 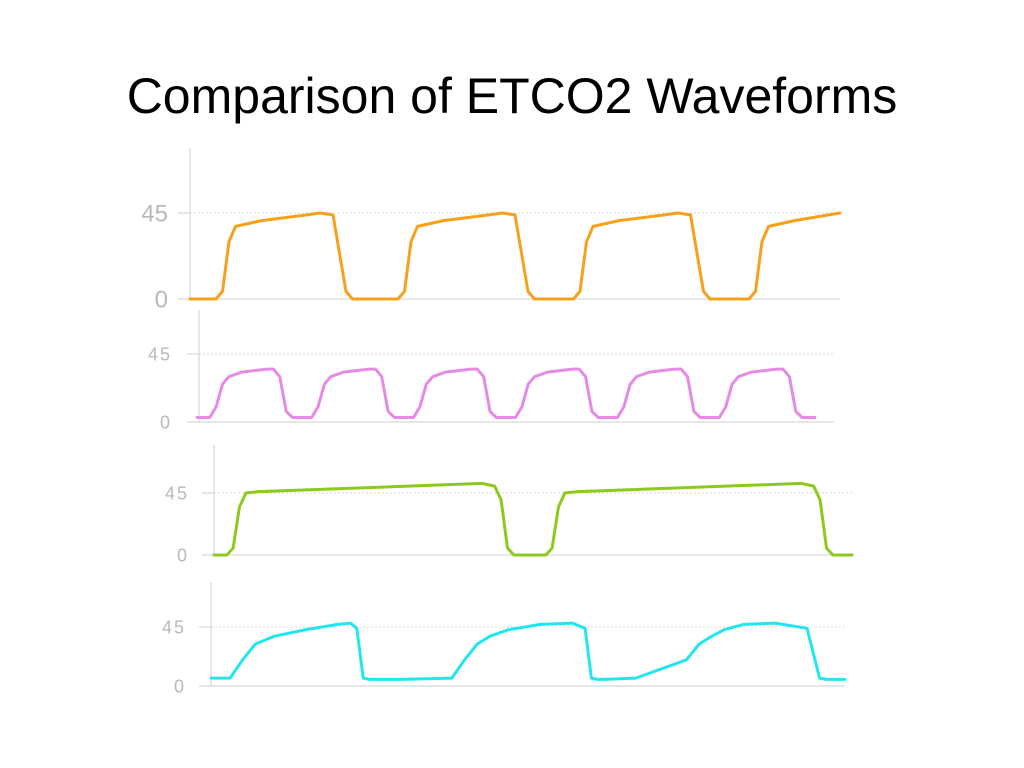 I want to click on waveform-panel-1: 0 45, so click(x=491, y=231).